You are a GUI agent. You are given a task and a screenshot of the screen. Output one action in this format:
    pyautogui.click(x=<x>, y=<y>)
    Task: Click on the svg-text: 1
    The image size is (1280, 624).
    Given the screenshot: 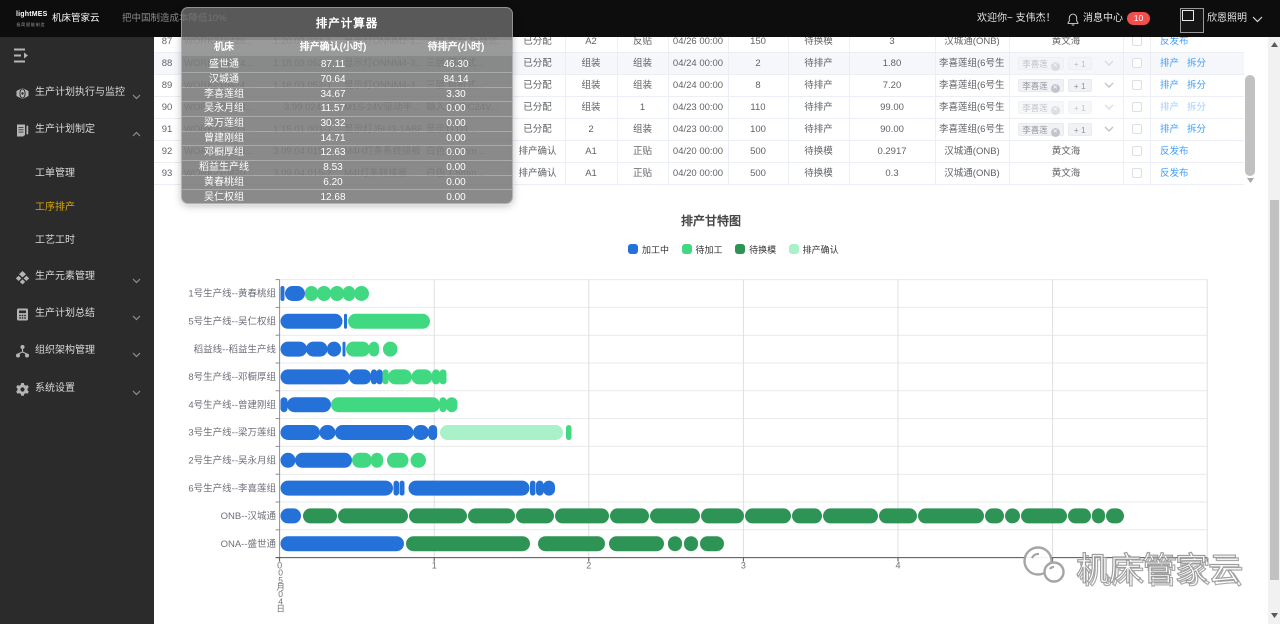 What is the action you would take?
    pyautogui.click(x=434, y=566)
    